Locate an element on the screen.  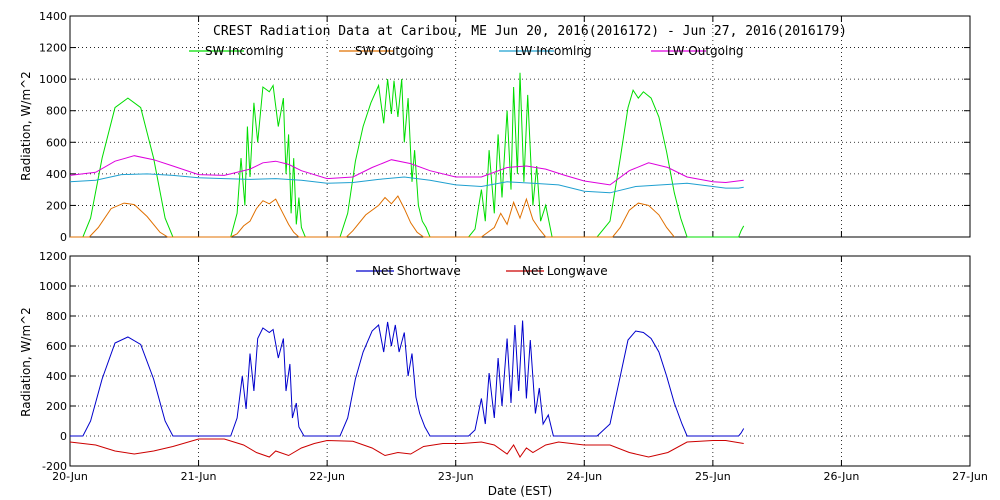
x-tick-label: 27-Jun is located at coordinates (970, 476).